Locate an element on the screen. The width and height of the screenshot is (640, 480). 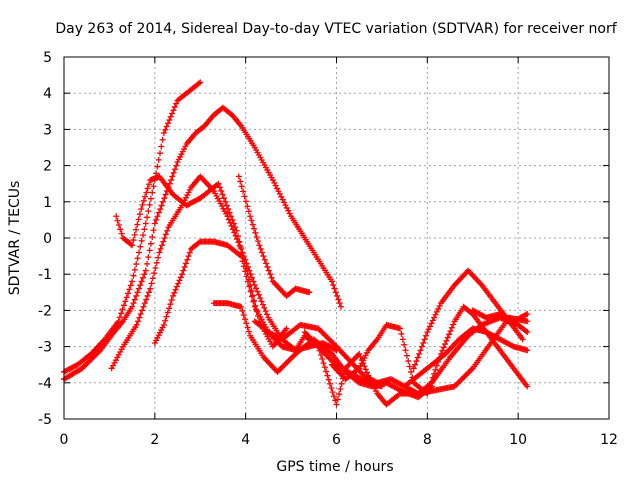
x-tick-label: 10 is located at coordinates (518, 440).